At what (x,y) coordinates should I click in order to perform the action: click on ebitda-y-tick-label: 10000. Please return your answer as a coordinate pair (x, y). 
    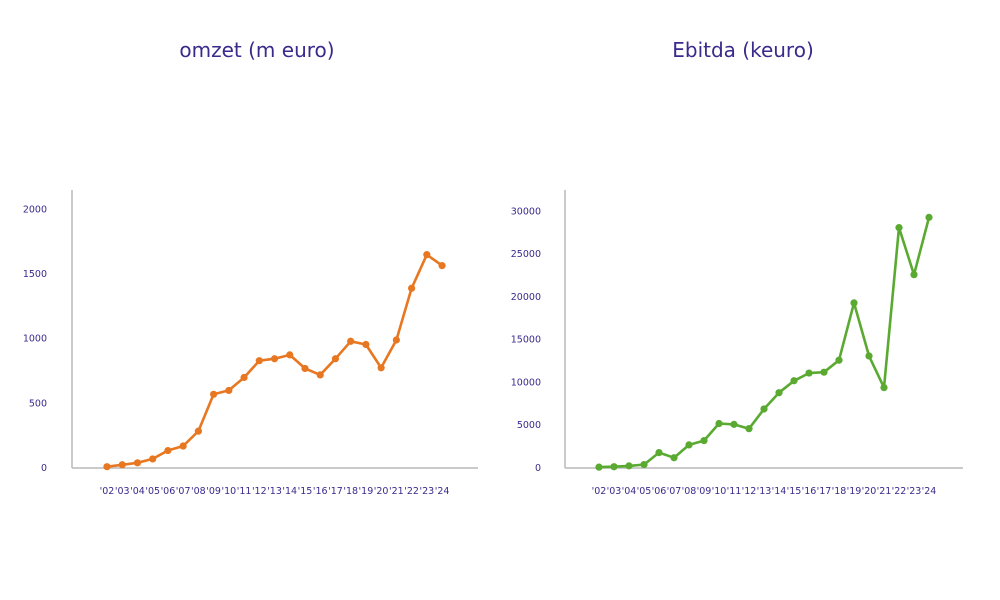
    Looking at the image, I should click on (526, 382).